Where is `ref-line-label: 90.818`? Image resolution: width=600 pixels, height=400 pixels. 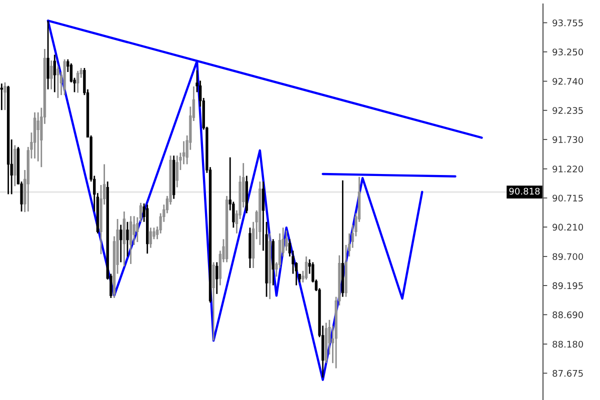 ref-line-label: 90.818 is located at coordinates (524, 191).